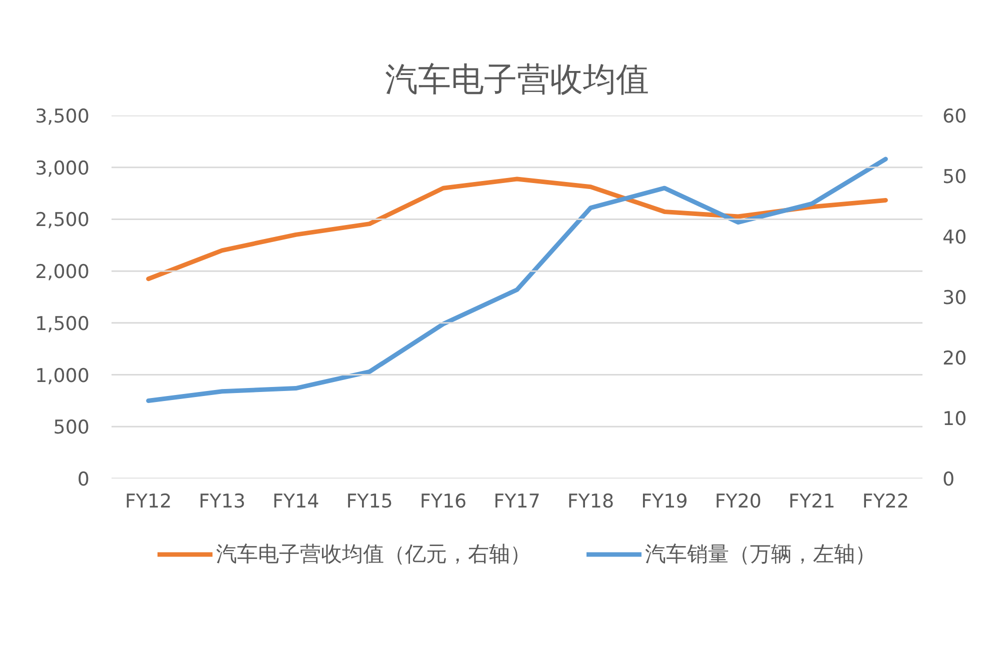  I want to click on y-tick-label: 1,000, so click(62, 375).